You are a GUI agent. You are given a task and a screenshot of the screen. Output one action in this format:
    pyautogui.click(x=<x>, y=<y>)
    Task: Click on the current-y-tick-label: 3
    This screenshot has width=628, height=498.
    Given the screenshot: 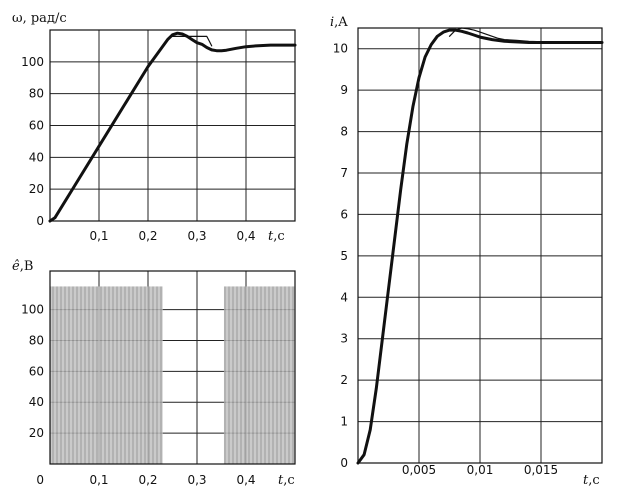 What is the action you would take?
    pyautogui.click(x=344, y=339)
    